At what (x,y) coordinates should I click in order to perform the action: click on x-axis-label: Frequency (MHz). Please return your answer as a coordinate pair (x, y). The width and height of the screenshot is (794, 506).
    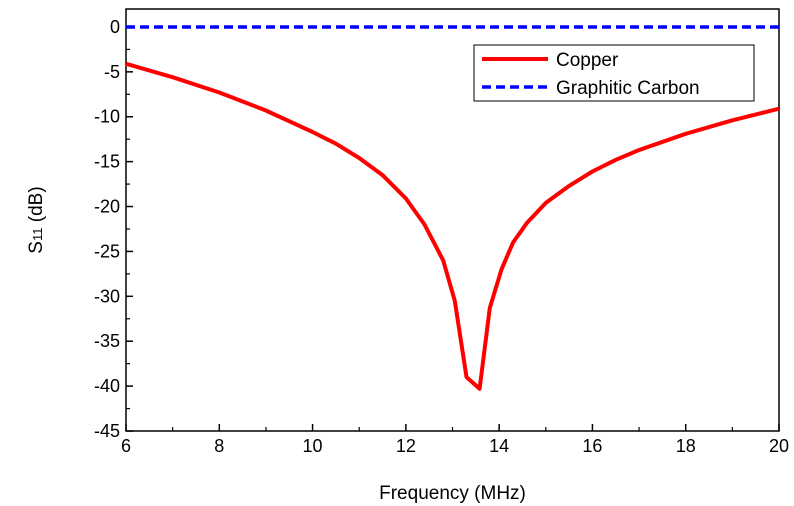
    Looking at the image, I should click on (452, 493).